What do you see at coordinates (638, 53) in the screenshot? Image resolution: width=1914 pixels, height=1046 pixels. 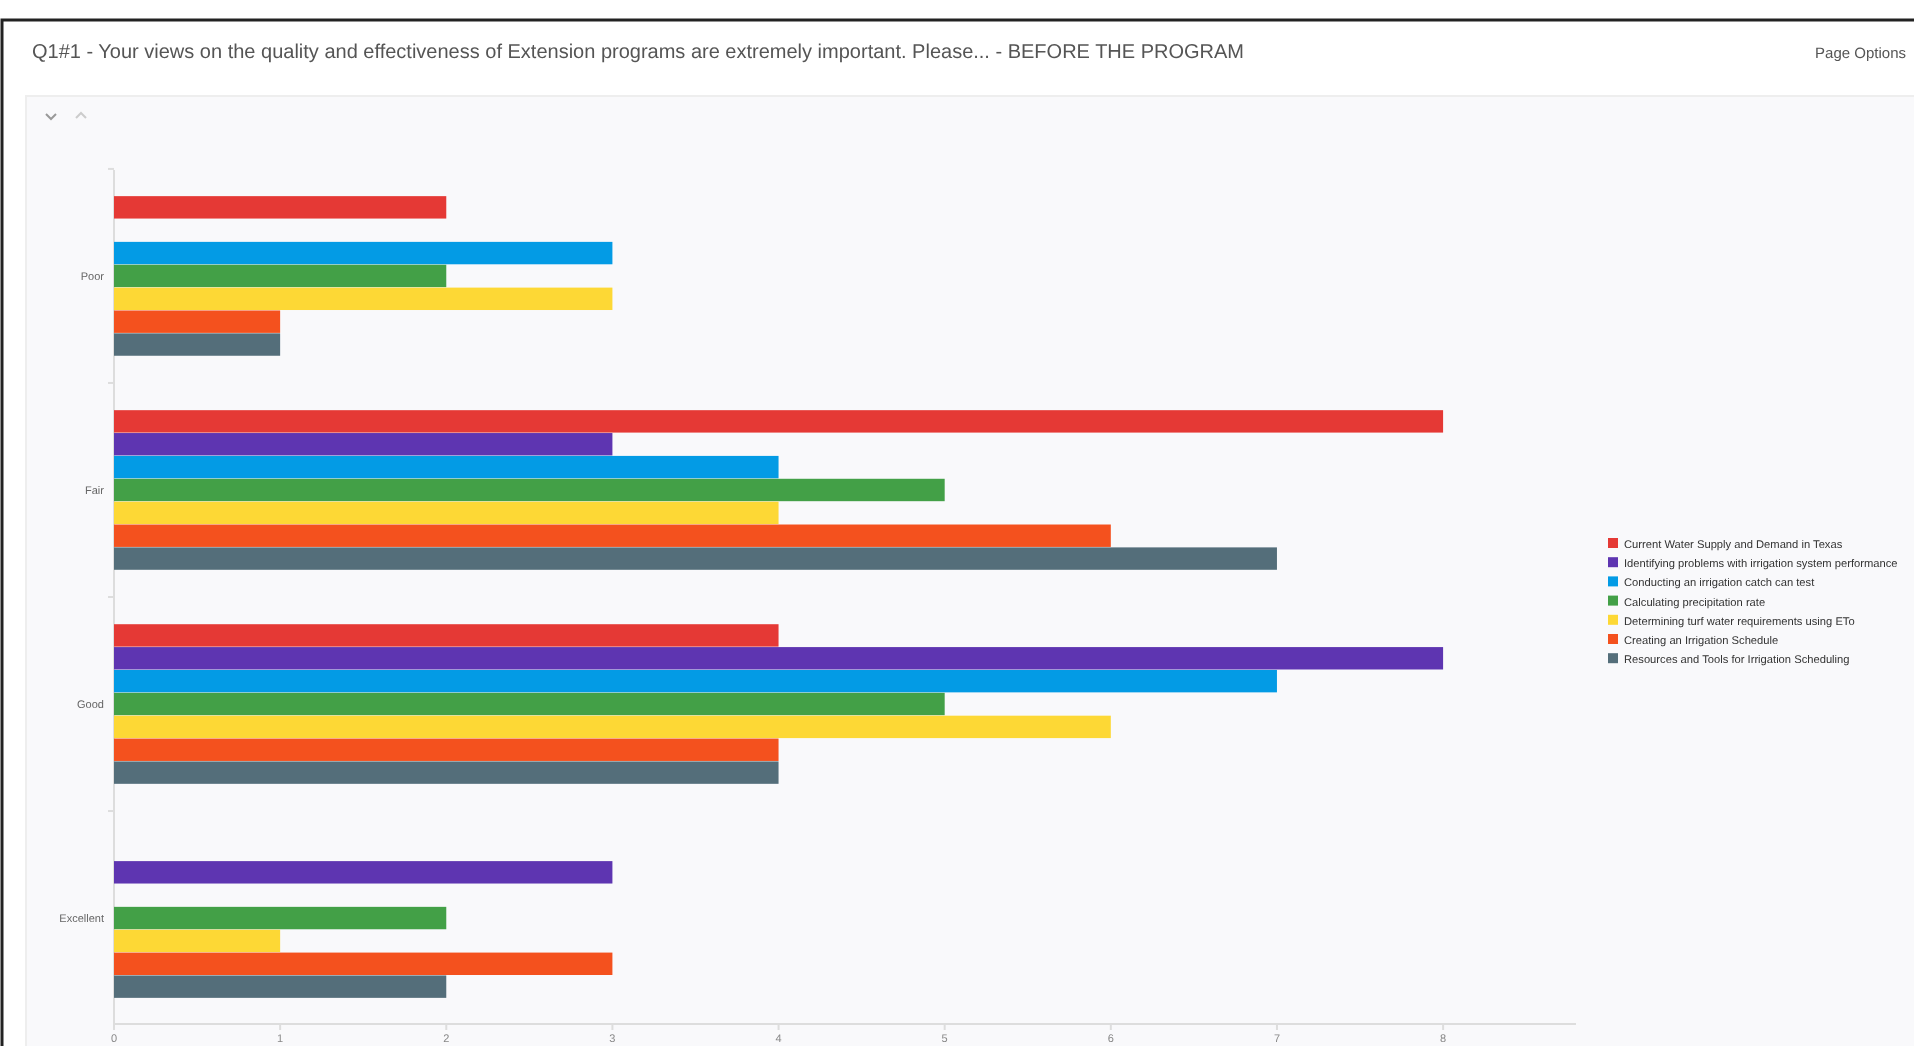 I see `chart-title: Q1#1 - Your views on the quality and effectiveness of Extension programs are extremely important. Please... - BEFORE THE PROGRAM` at bounding box center [638, 53].